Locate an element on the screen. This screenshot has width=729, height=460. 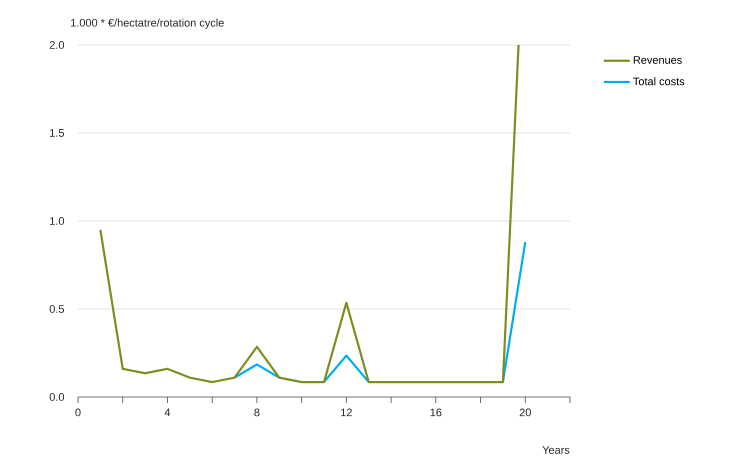
y-tick-label: 2.0 is located at coordinates (57, 45).